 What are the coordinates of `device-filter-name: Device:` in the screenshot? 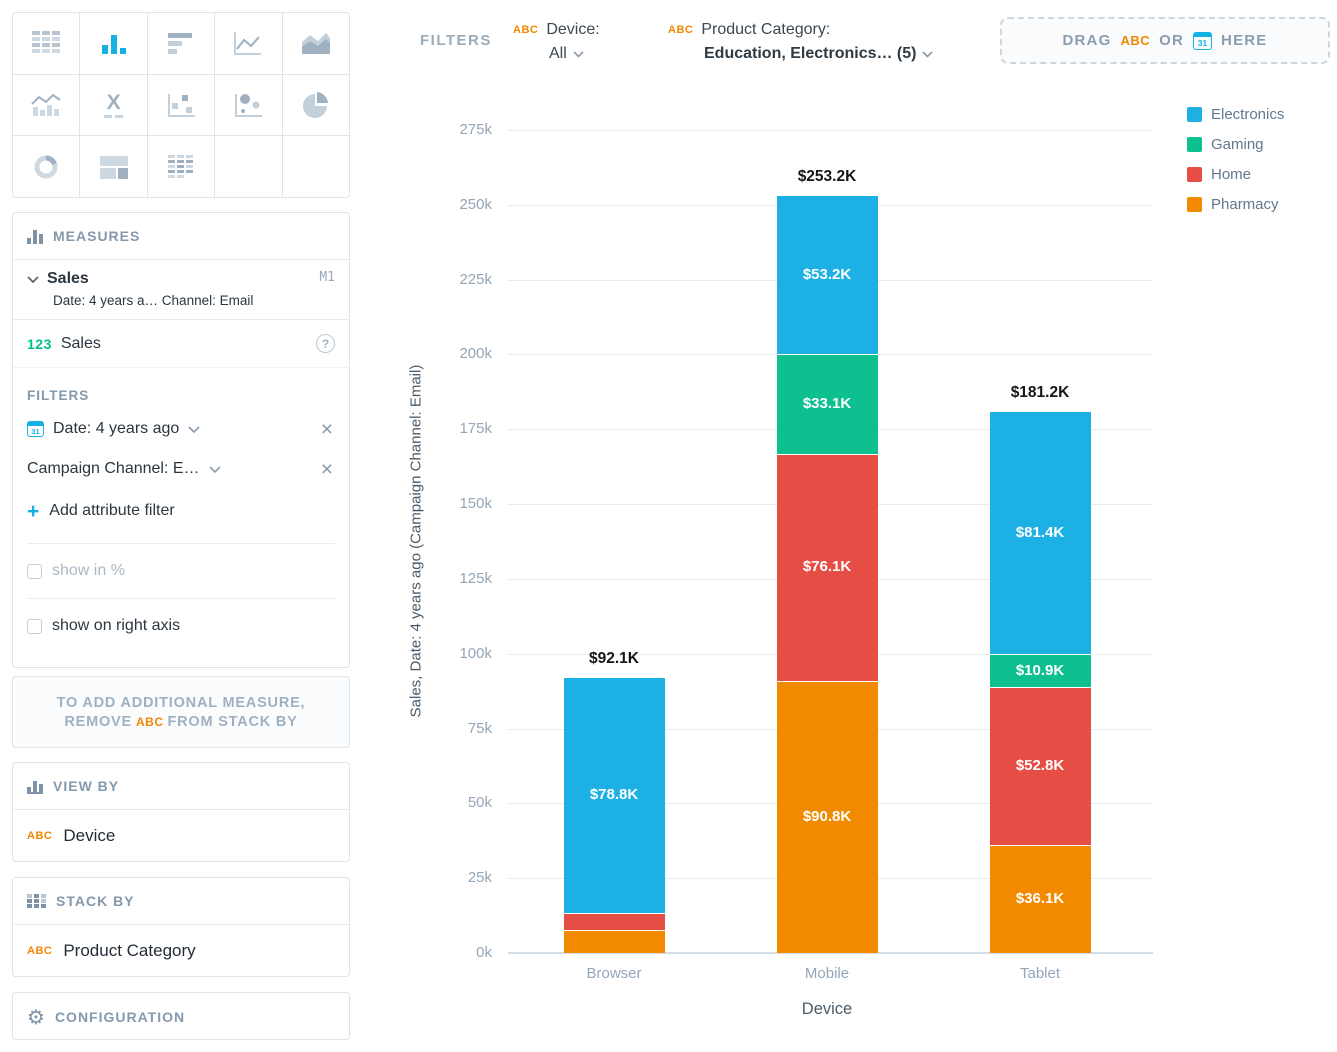 It's located at (573, 29).